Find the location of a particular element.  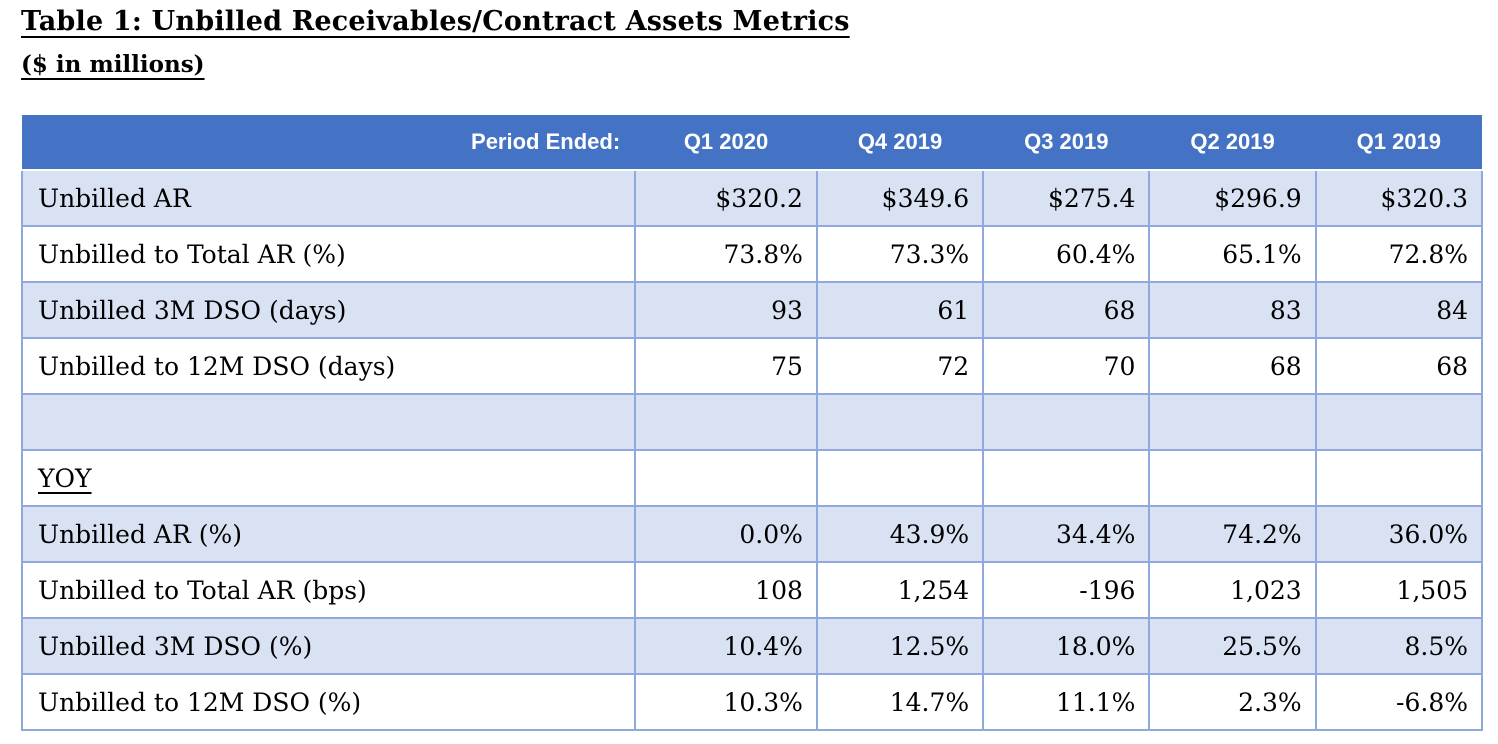

cell-value: 70 is located at coordinates (1066, 366).